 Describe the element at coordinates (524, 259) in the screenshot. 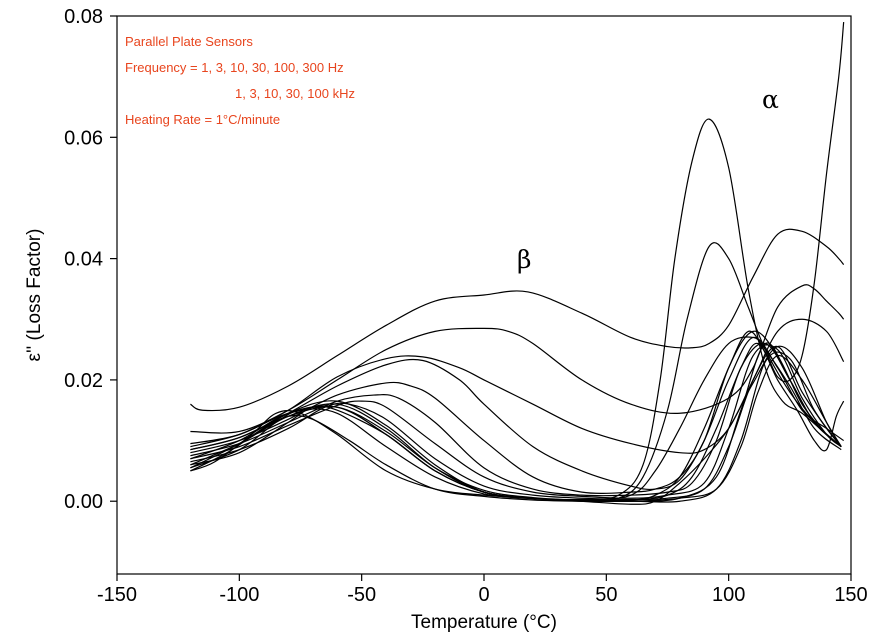

I see `beta-peak-label: β` at that location.